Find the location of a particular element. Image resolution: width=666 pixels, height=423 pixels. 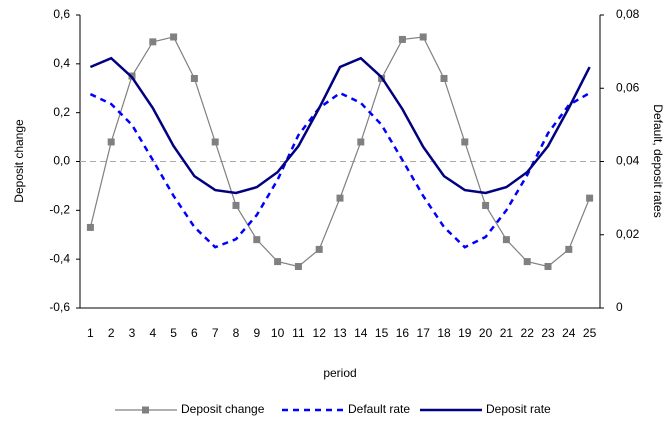

y-axis-label: Deposit change is located at coordinates (19, 161).